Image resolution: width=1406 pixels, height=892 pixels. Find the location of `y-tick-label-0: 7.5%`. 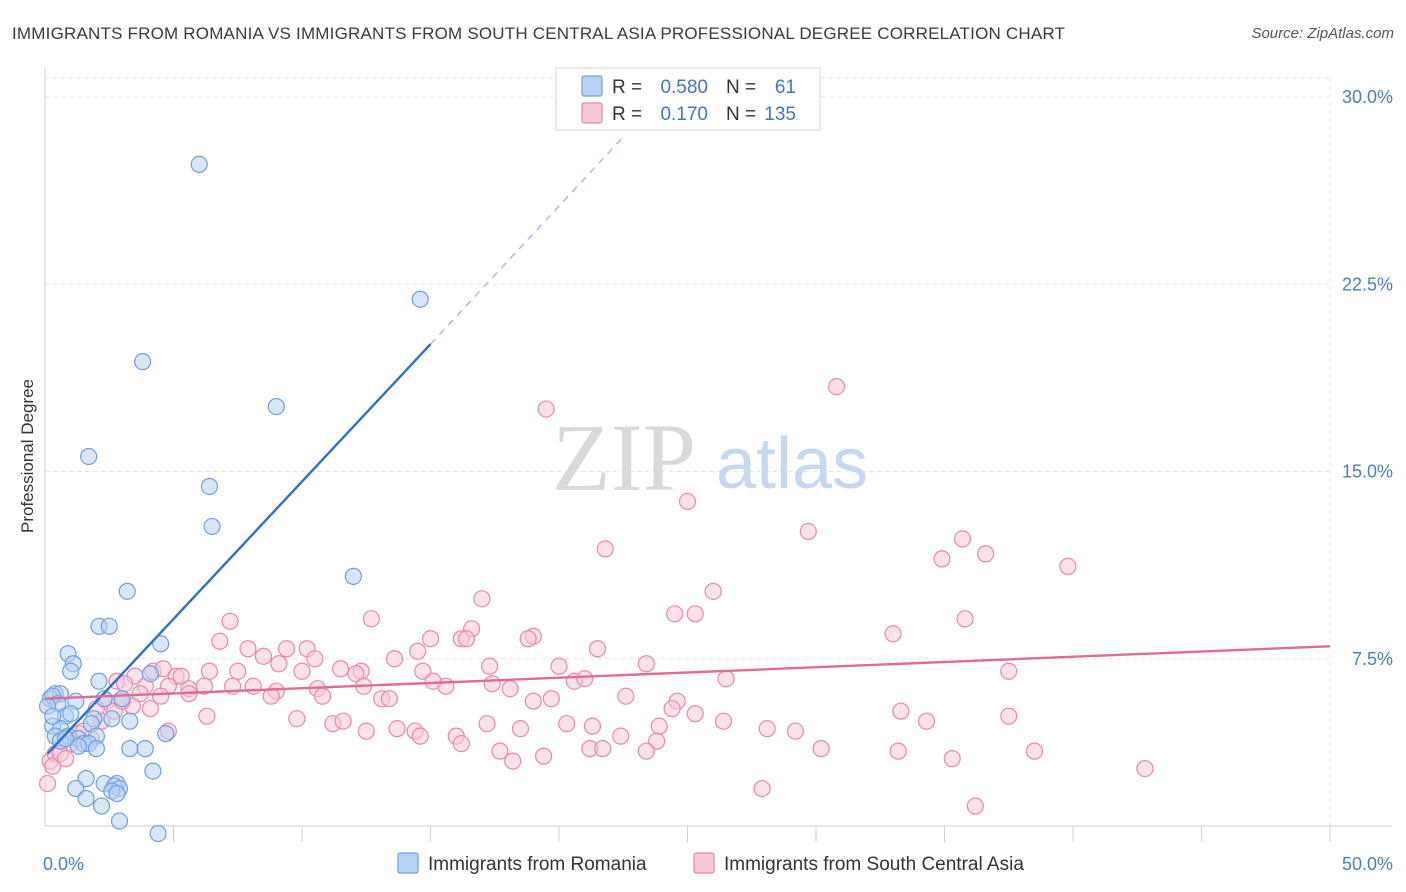

y-tick-label-0: 7.5% is located at coordinates (1372, 659).